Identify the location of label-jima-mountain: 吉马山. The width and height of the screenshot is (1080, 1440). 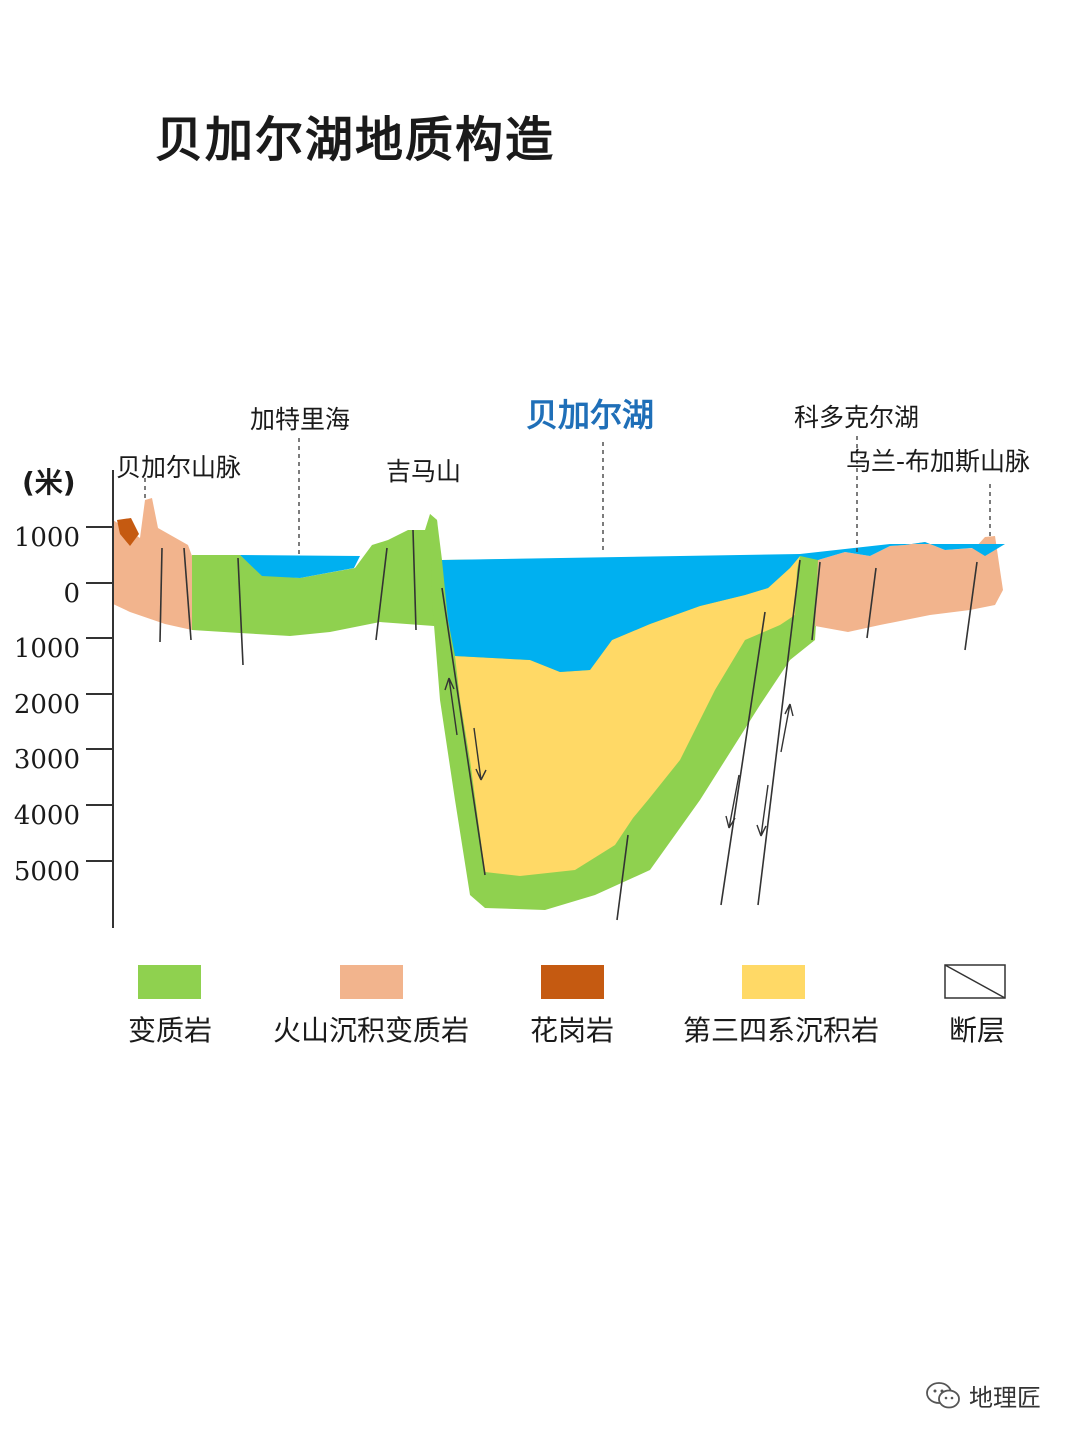
(423, 471).